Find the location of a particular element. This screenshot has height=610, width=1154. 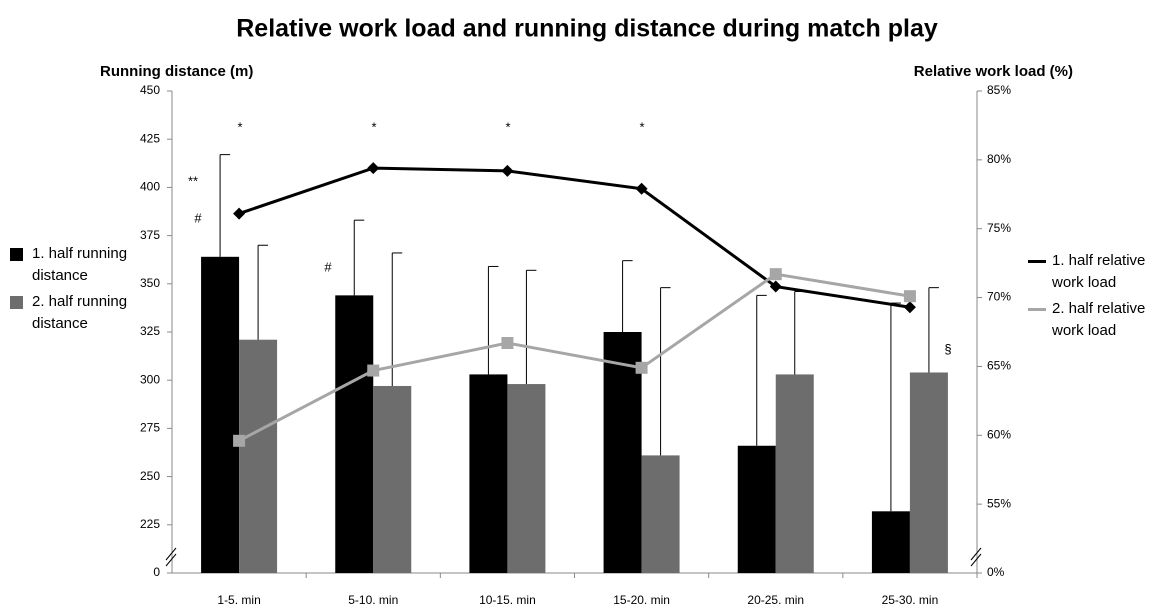

y2-tick-label: 80% is located at coordinates (999, 159).